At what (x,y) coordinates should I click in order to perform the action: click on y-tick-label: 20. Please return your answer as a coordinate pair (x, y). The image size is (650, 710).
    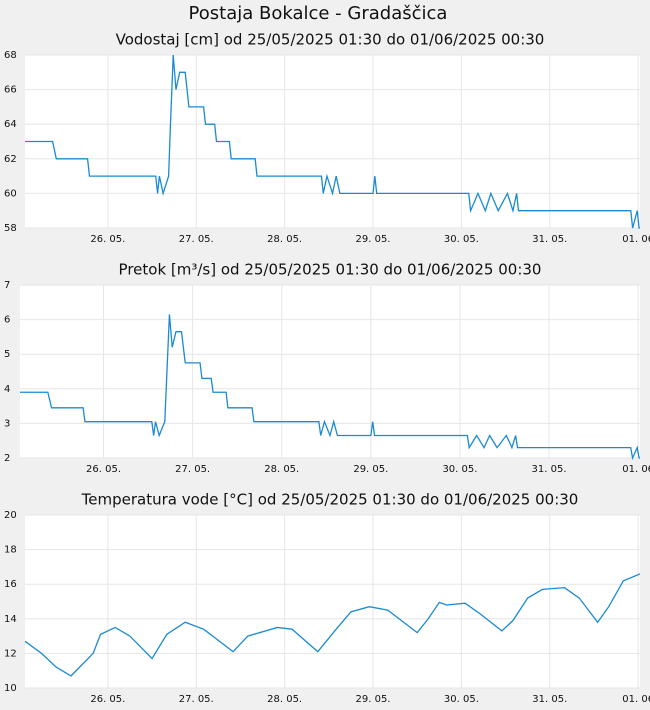
    Looking at the image, I should click on (10, 515).